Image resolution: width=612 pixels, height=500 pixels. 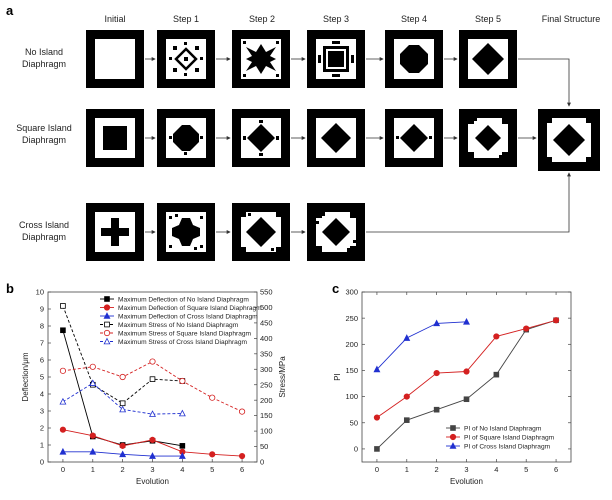 What do you see at coordinates (186, 19) in the screenshot?
I see `column-header-step-1: Step 1` at bounding box center [186, 19].